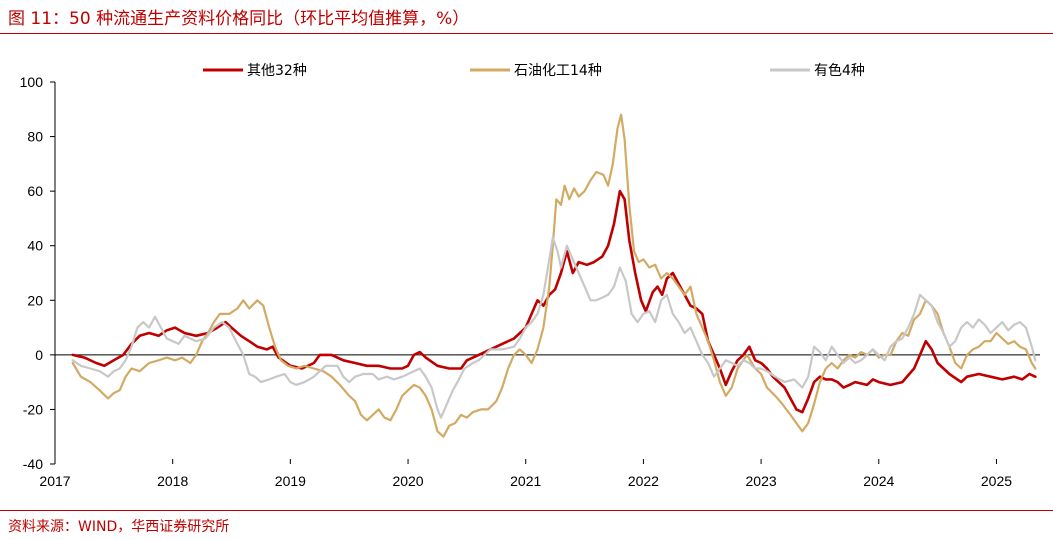 The image size is (1053, 540). I want to click on footer-divider, so click(526, 510).